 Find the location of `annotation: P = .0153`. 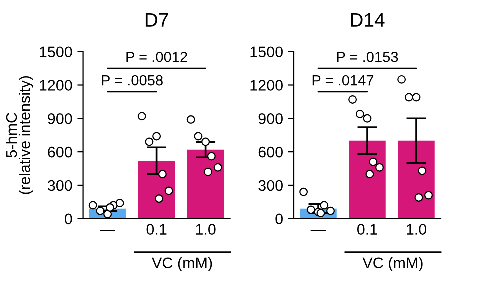

annotation: P = .0153 is located at coordinates (367, 57).